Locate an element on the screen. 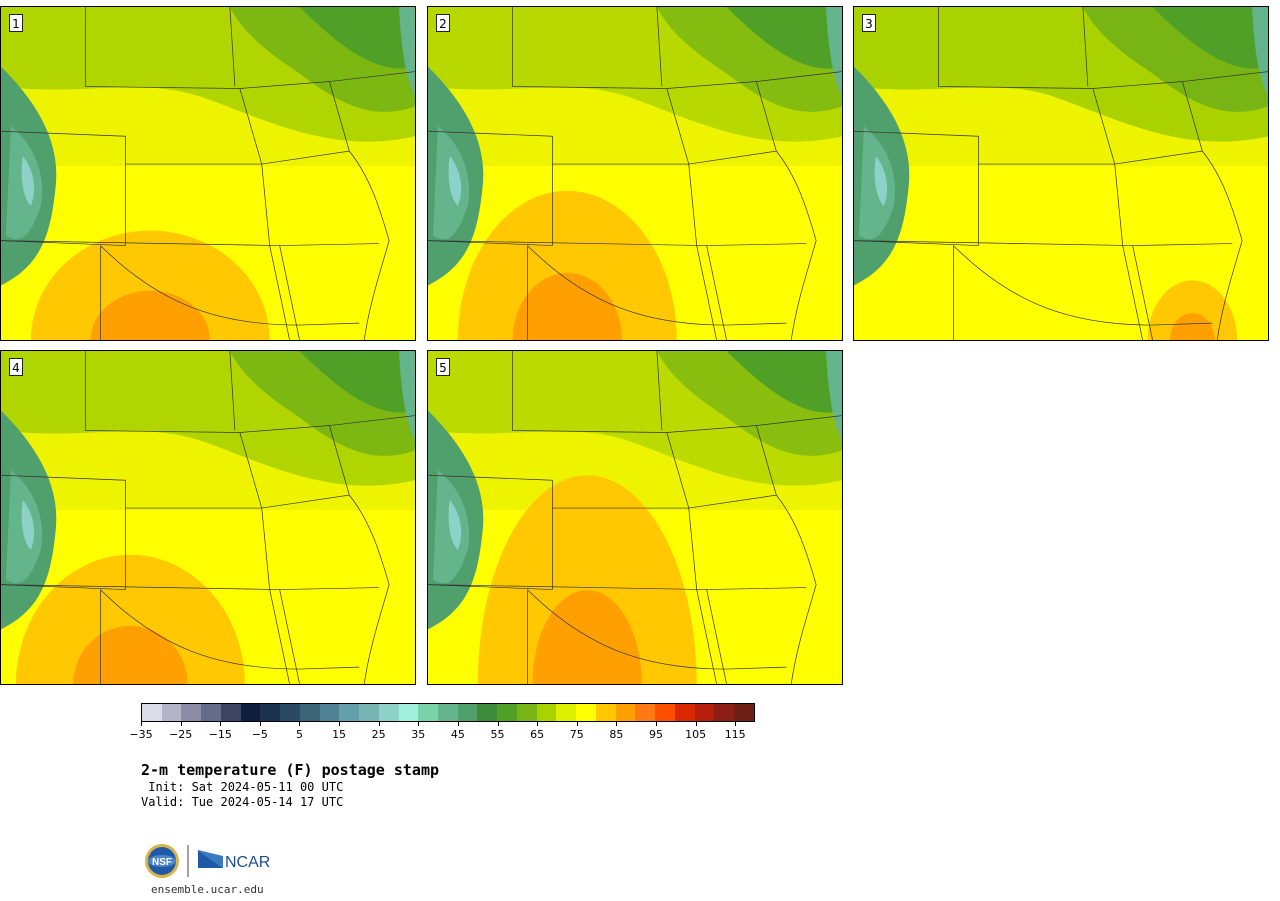 The height and width of the screenshot is (901, 1280). temperature-colorbar is located at coordinates (448, 712).